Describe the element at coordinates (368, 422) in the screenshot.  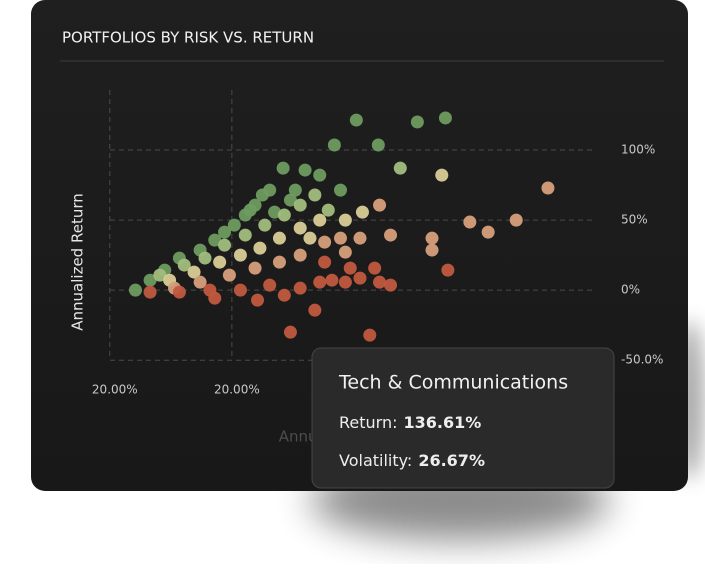
I see `label: Return:` at that location.